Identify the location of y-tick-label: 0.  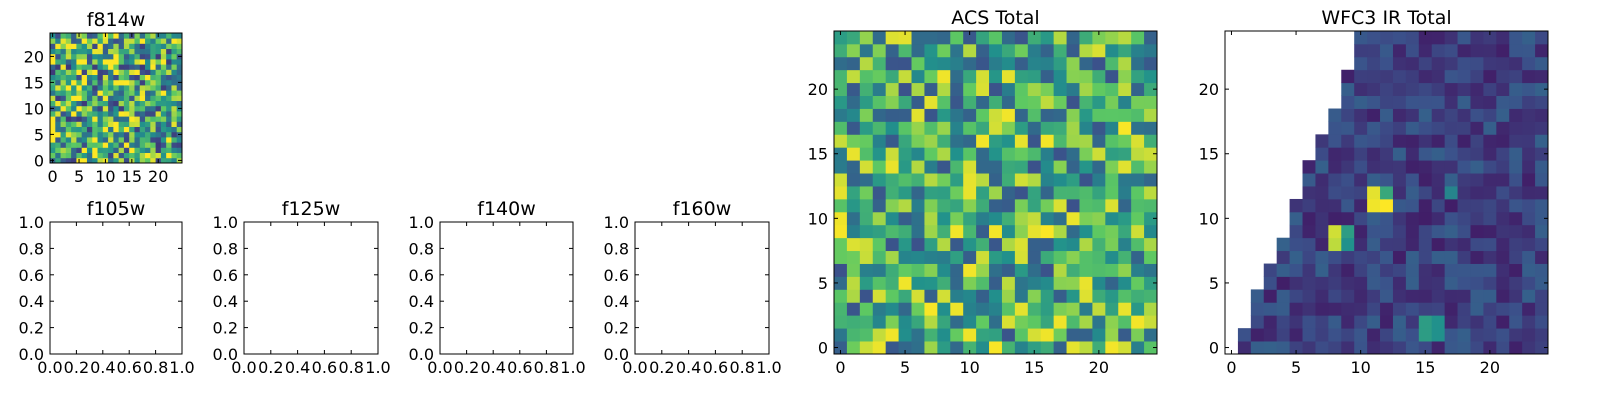
(1214, 348).